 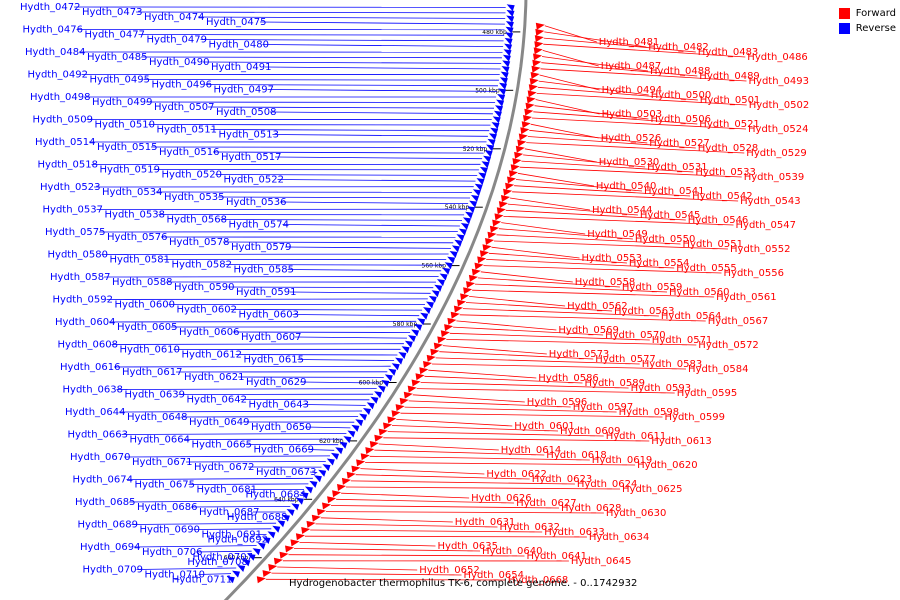 What do you see at coordinates (530, 527) in the screenshot?
I see `forward-gene-label: Hydth_0632` at bounding box center [530, 527].